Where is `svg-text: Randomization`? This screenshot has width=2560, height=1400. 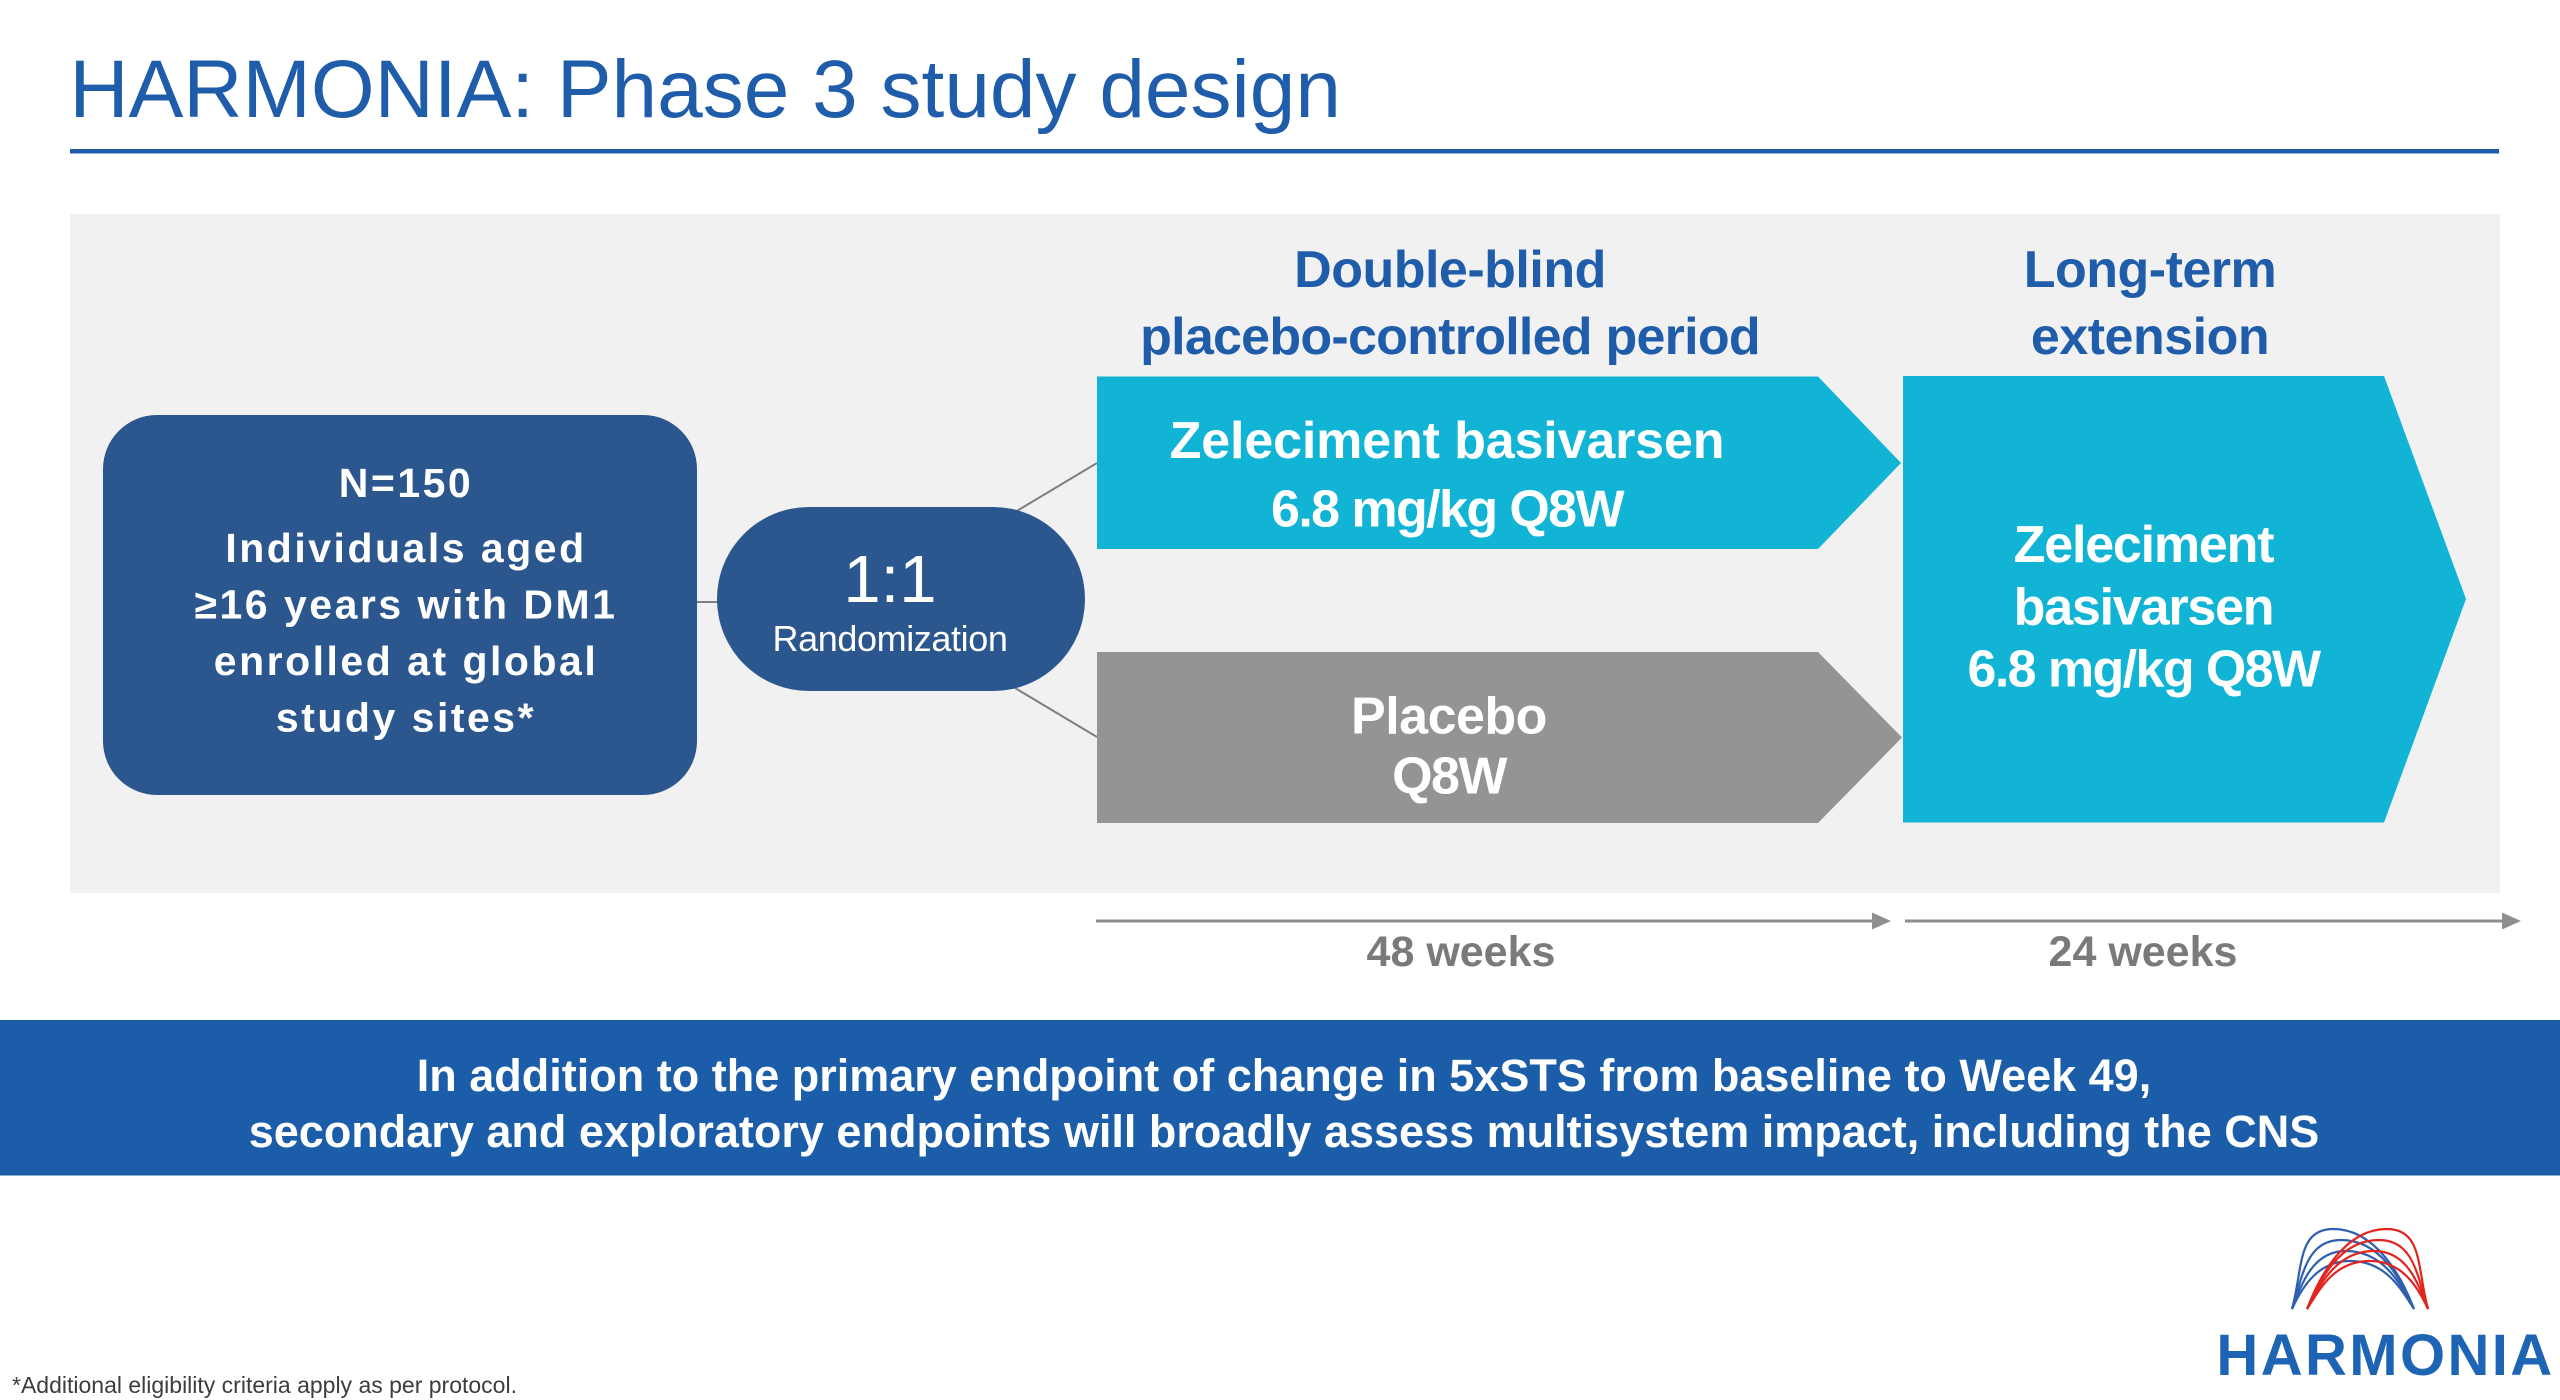 svg-text: Randomization is located at coordinates (890, 638).